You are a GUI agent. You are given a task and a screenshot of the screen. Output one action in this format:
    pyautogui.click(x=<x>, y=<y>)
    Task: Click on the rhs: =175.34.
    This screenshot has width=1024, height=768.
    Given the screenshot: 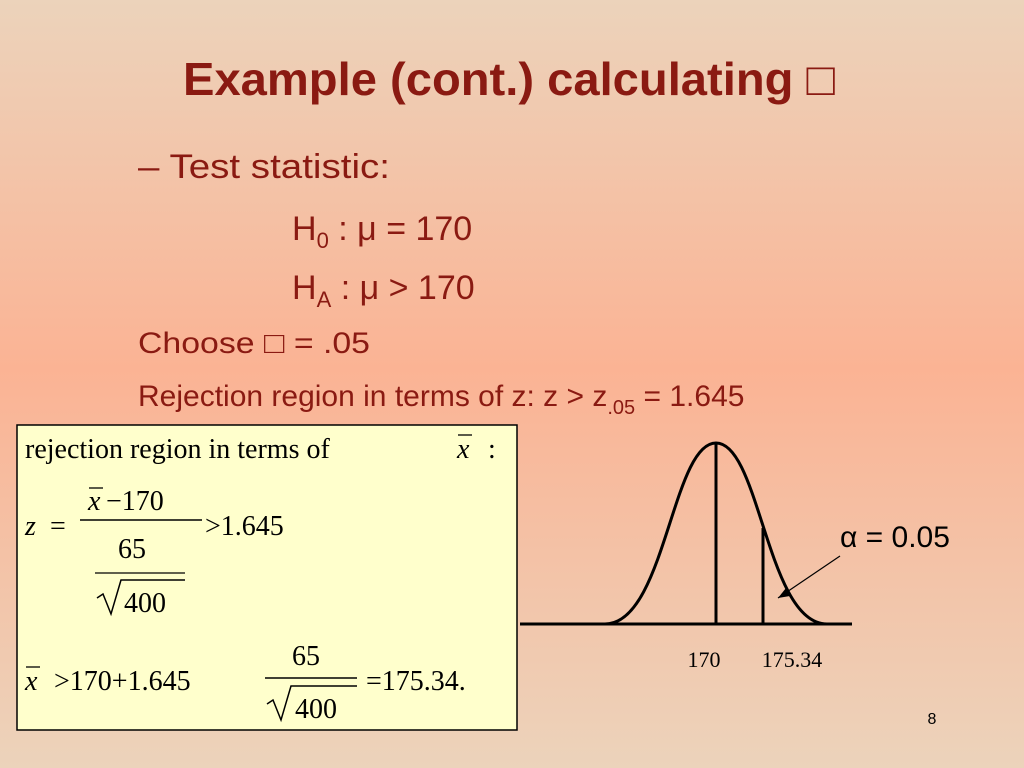 What is the action you would take?
    pyautogui.click(x=416, y=681)
    